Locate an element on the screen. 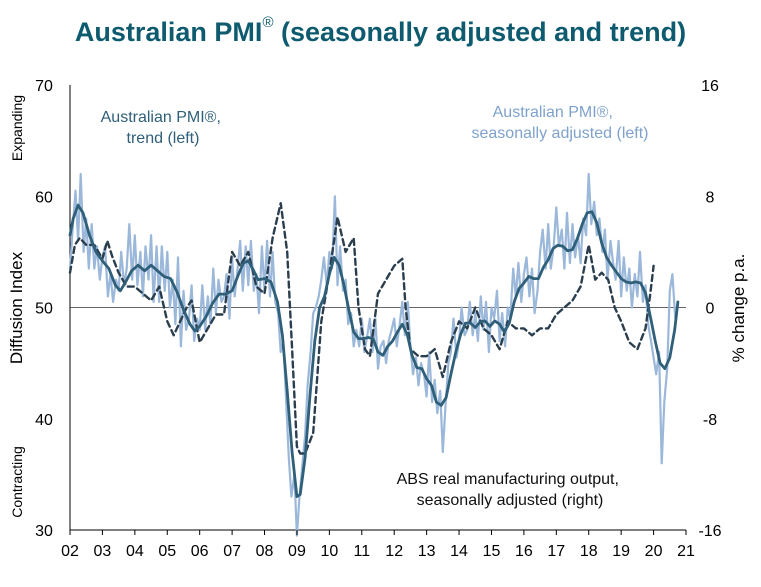 Image resolution: width=761 pixels, height=587 pixels. x-tick-label: 11 is located at coordinates (361, 551).